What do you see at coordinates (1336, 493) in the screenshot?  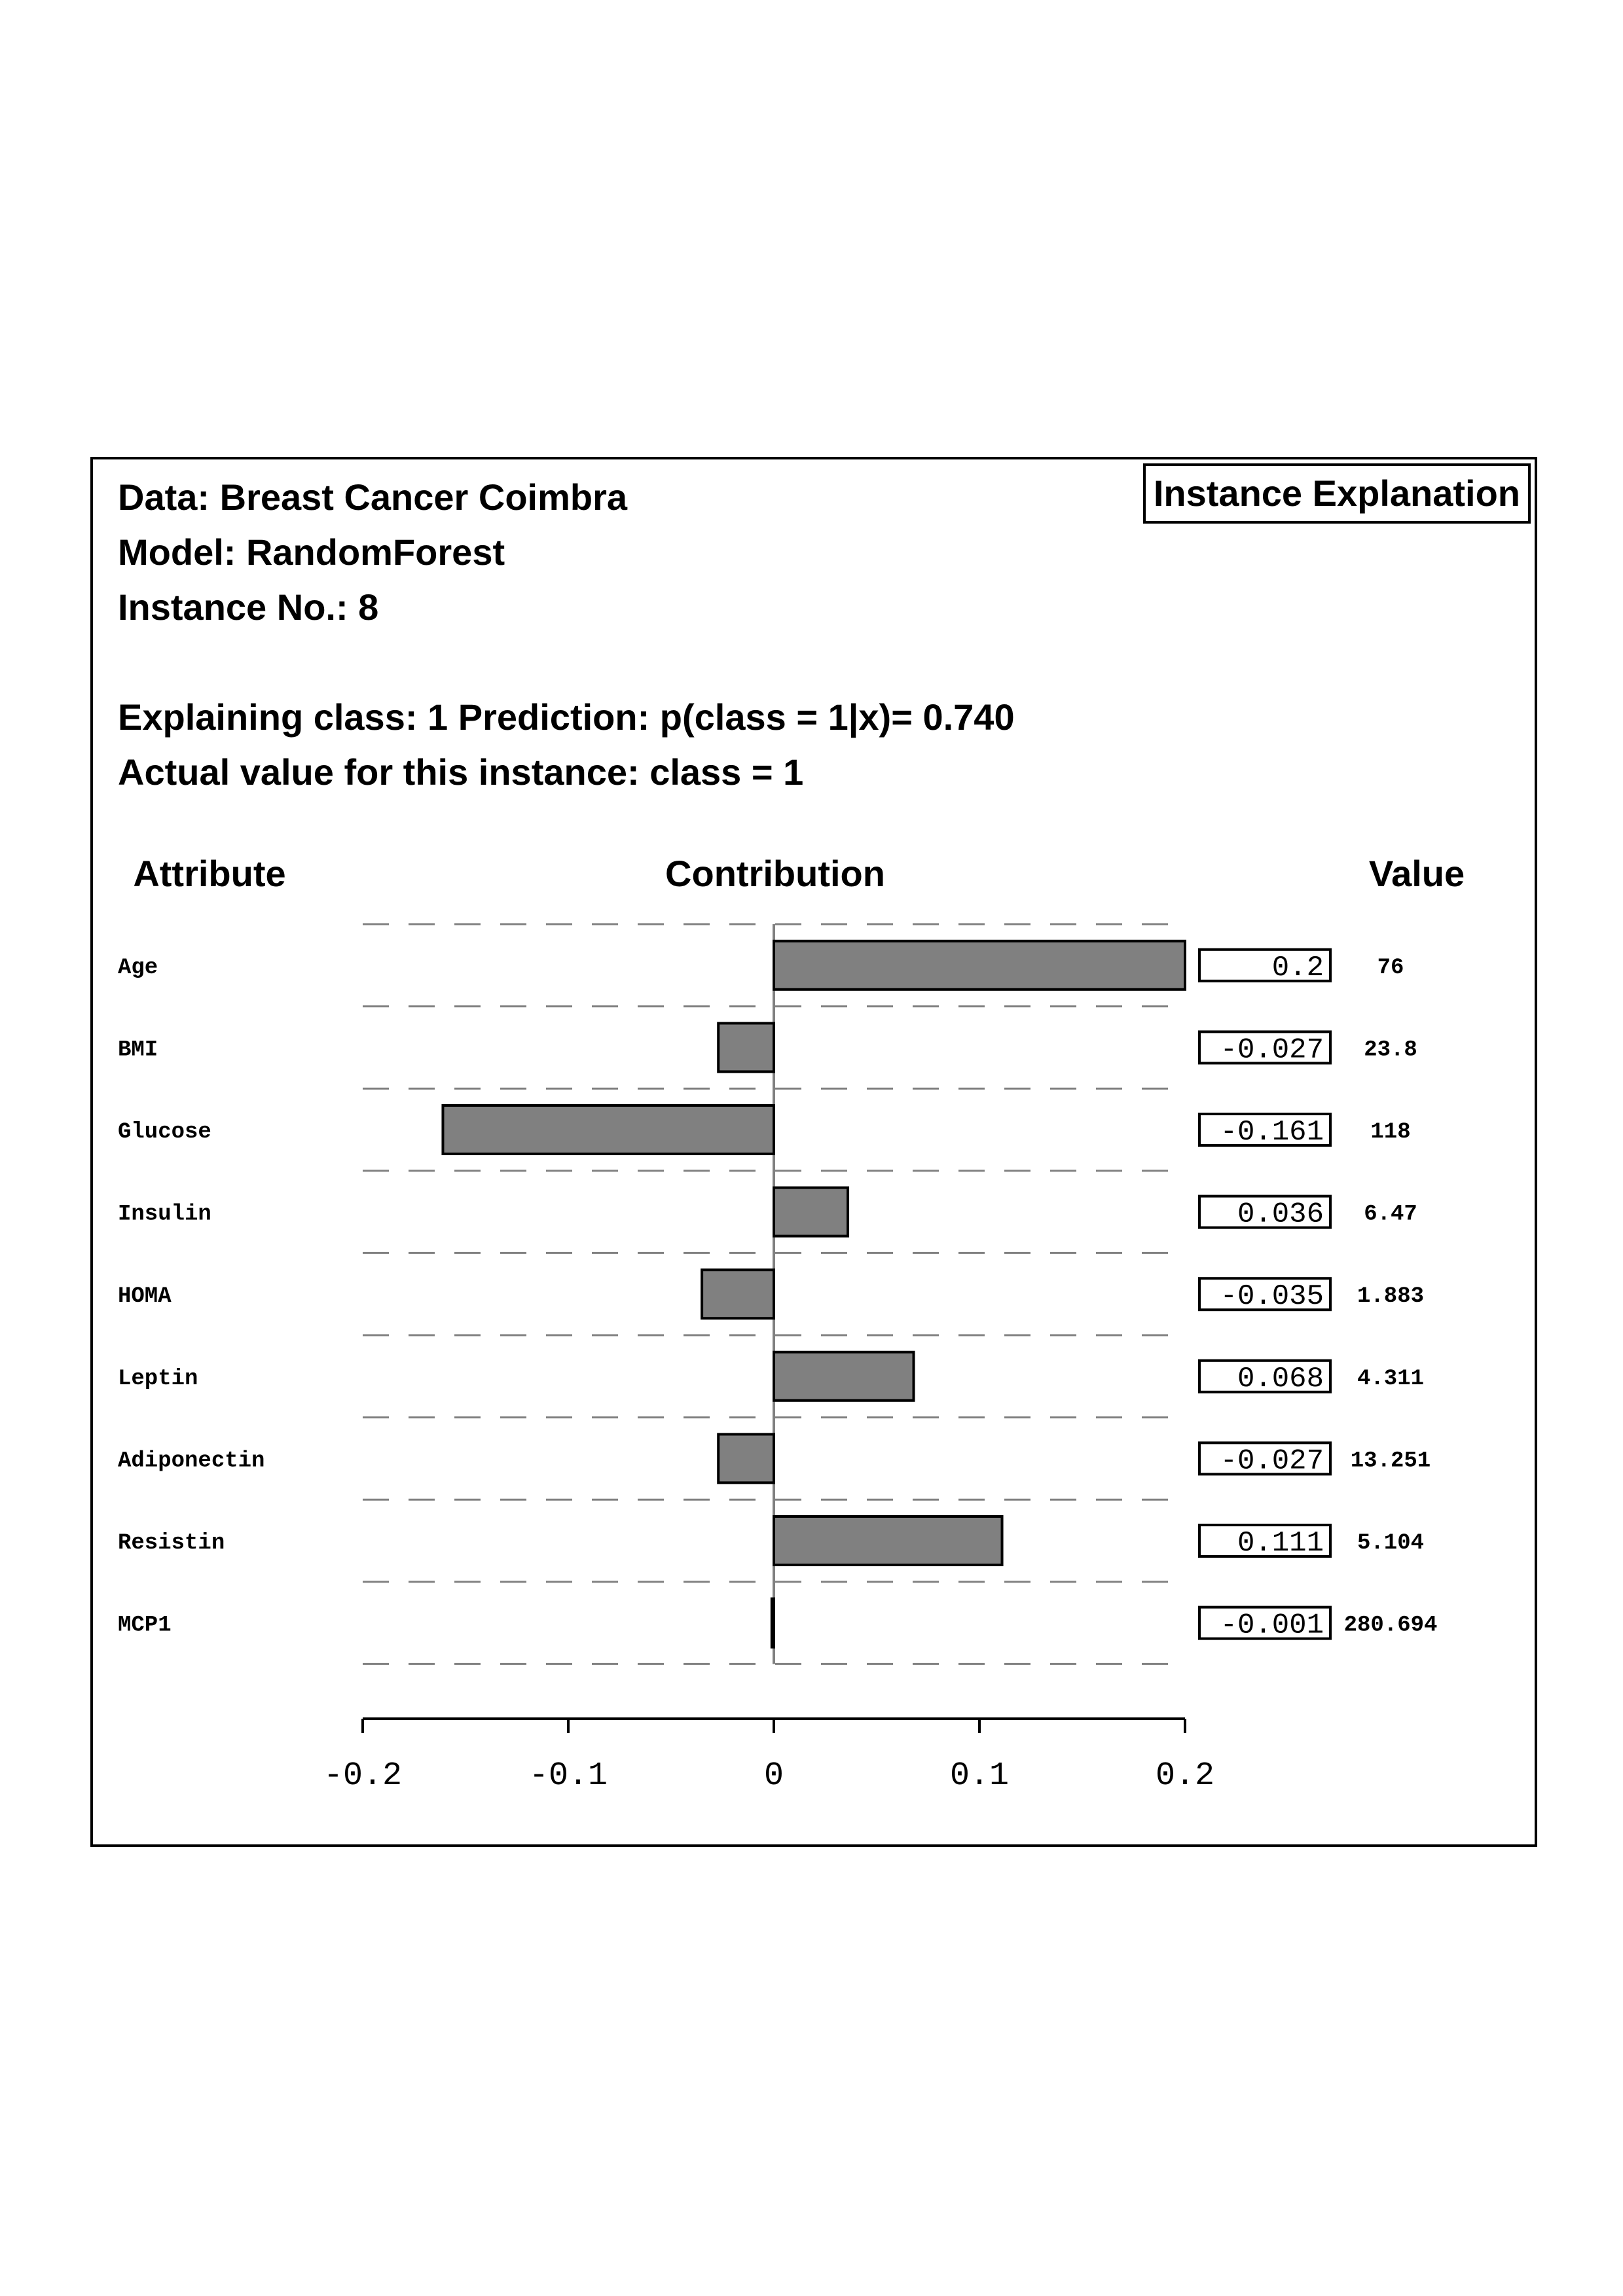 I see `instance-explanation-badge: Instance Explanation` at bounding box center [1336, 493].